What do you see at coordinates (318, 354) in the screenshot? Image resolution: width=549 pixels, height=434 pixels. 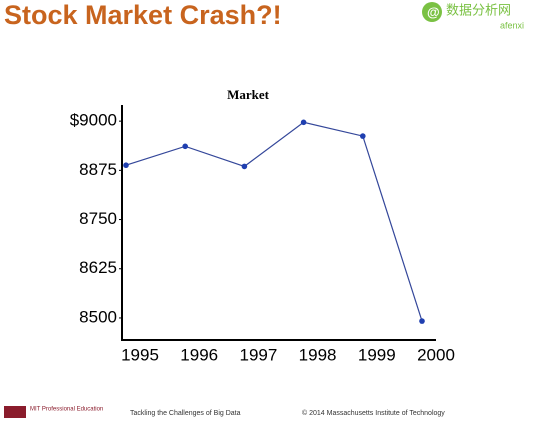 I see `x-tick-label: 1998` at bounding box center [318, 354].